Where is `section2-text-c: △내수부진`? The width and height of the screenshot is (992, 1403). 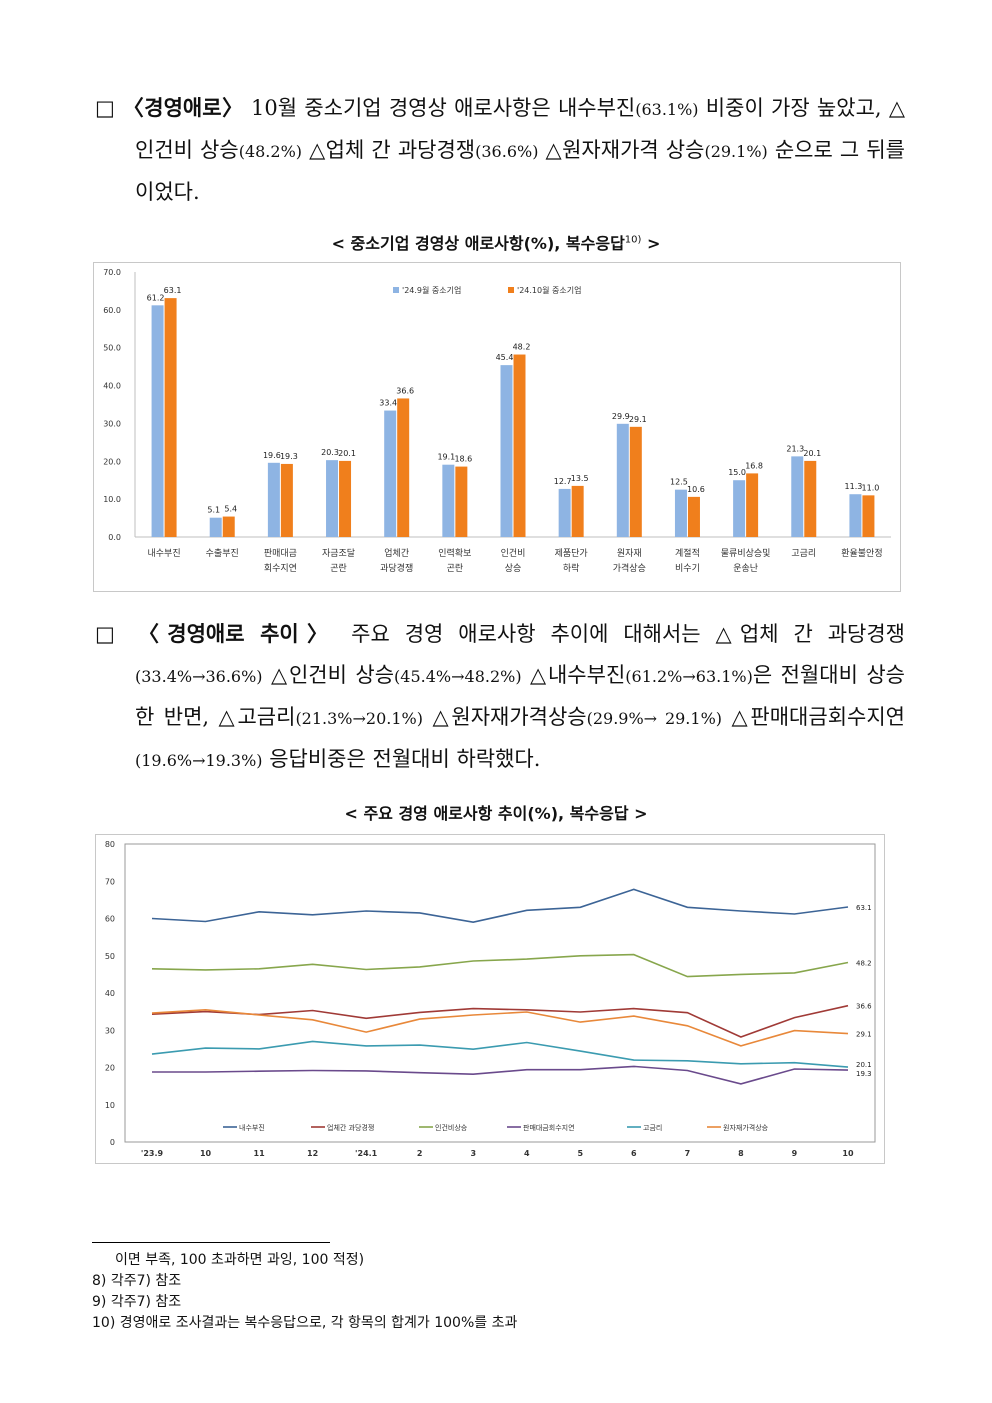 section2-text-c: △내수부진 is located at coordinates (573, 675).